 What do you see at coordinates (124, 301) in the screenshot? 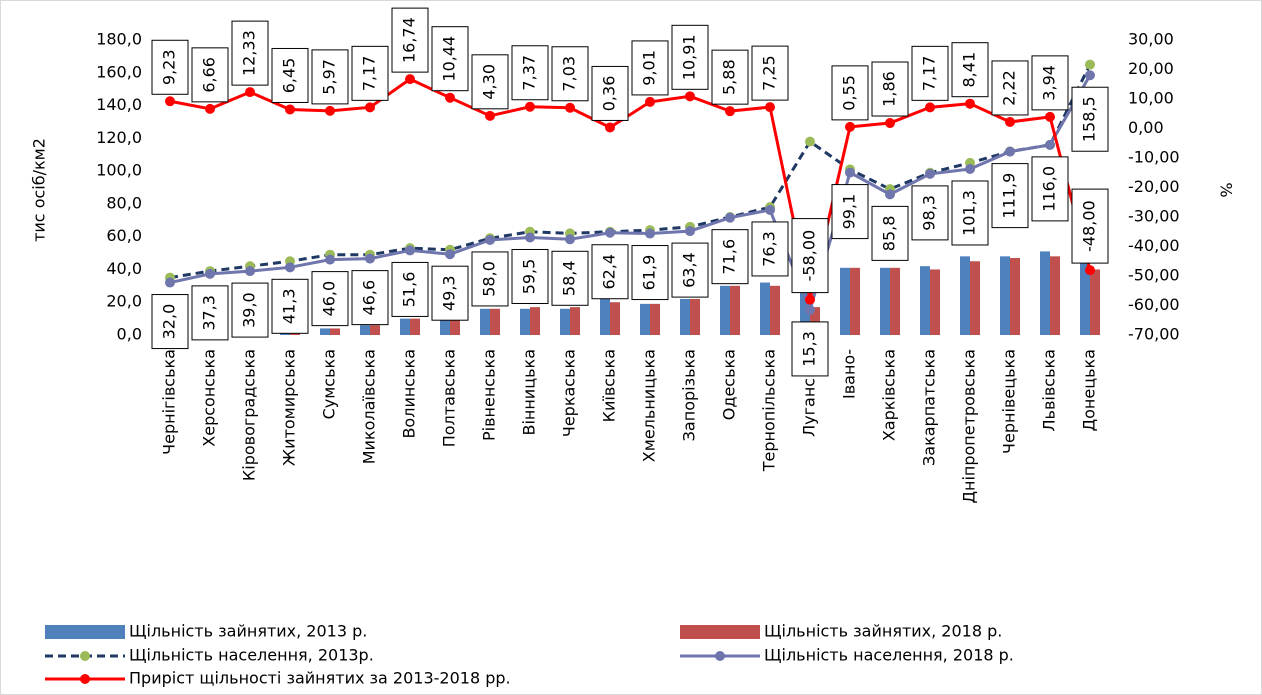
I see `y-tick-label: 20,0` at bounding box center [124, 301].